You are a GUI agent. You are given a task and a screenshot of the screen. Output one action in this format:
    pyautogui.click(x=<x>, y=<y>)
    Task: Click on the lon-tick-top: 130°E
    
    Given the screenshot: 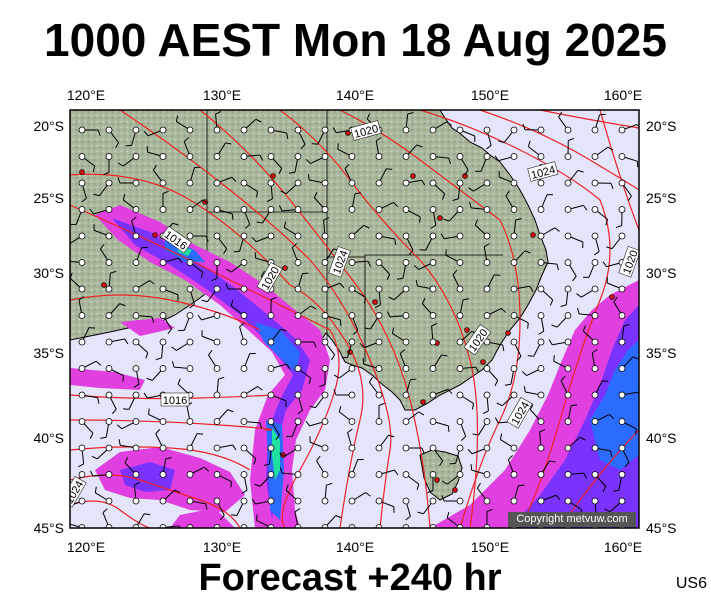 What is the action you would take?
    pyautogui.click(x=222, y=95)
    